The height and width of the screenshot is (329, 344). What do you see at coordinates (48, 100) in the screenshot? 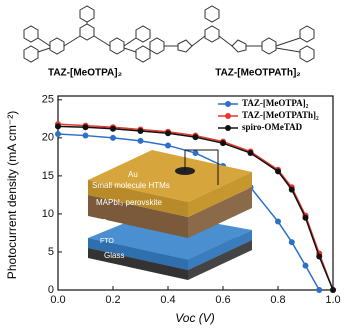
I see `y-tick-label: 25` at bounding box center [48, 100].